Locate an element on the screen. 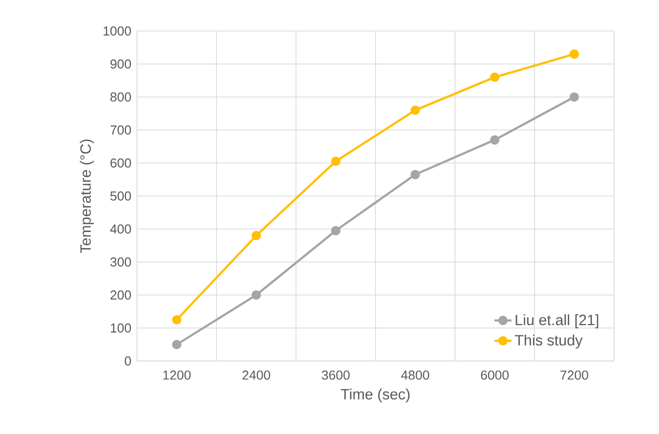 The height and width of the screenshot is (434, 659). legend-label: This study is located at coordinates (548, 341).